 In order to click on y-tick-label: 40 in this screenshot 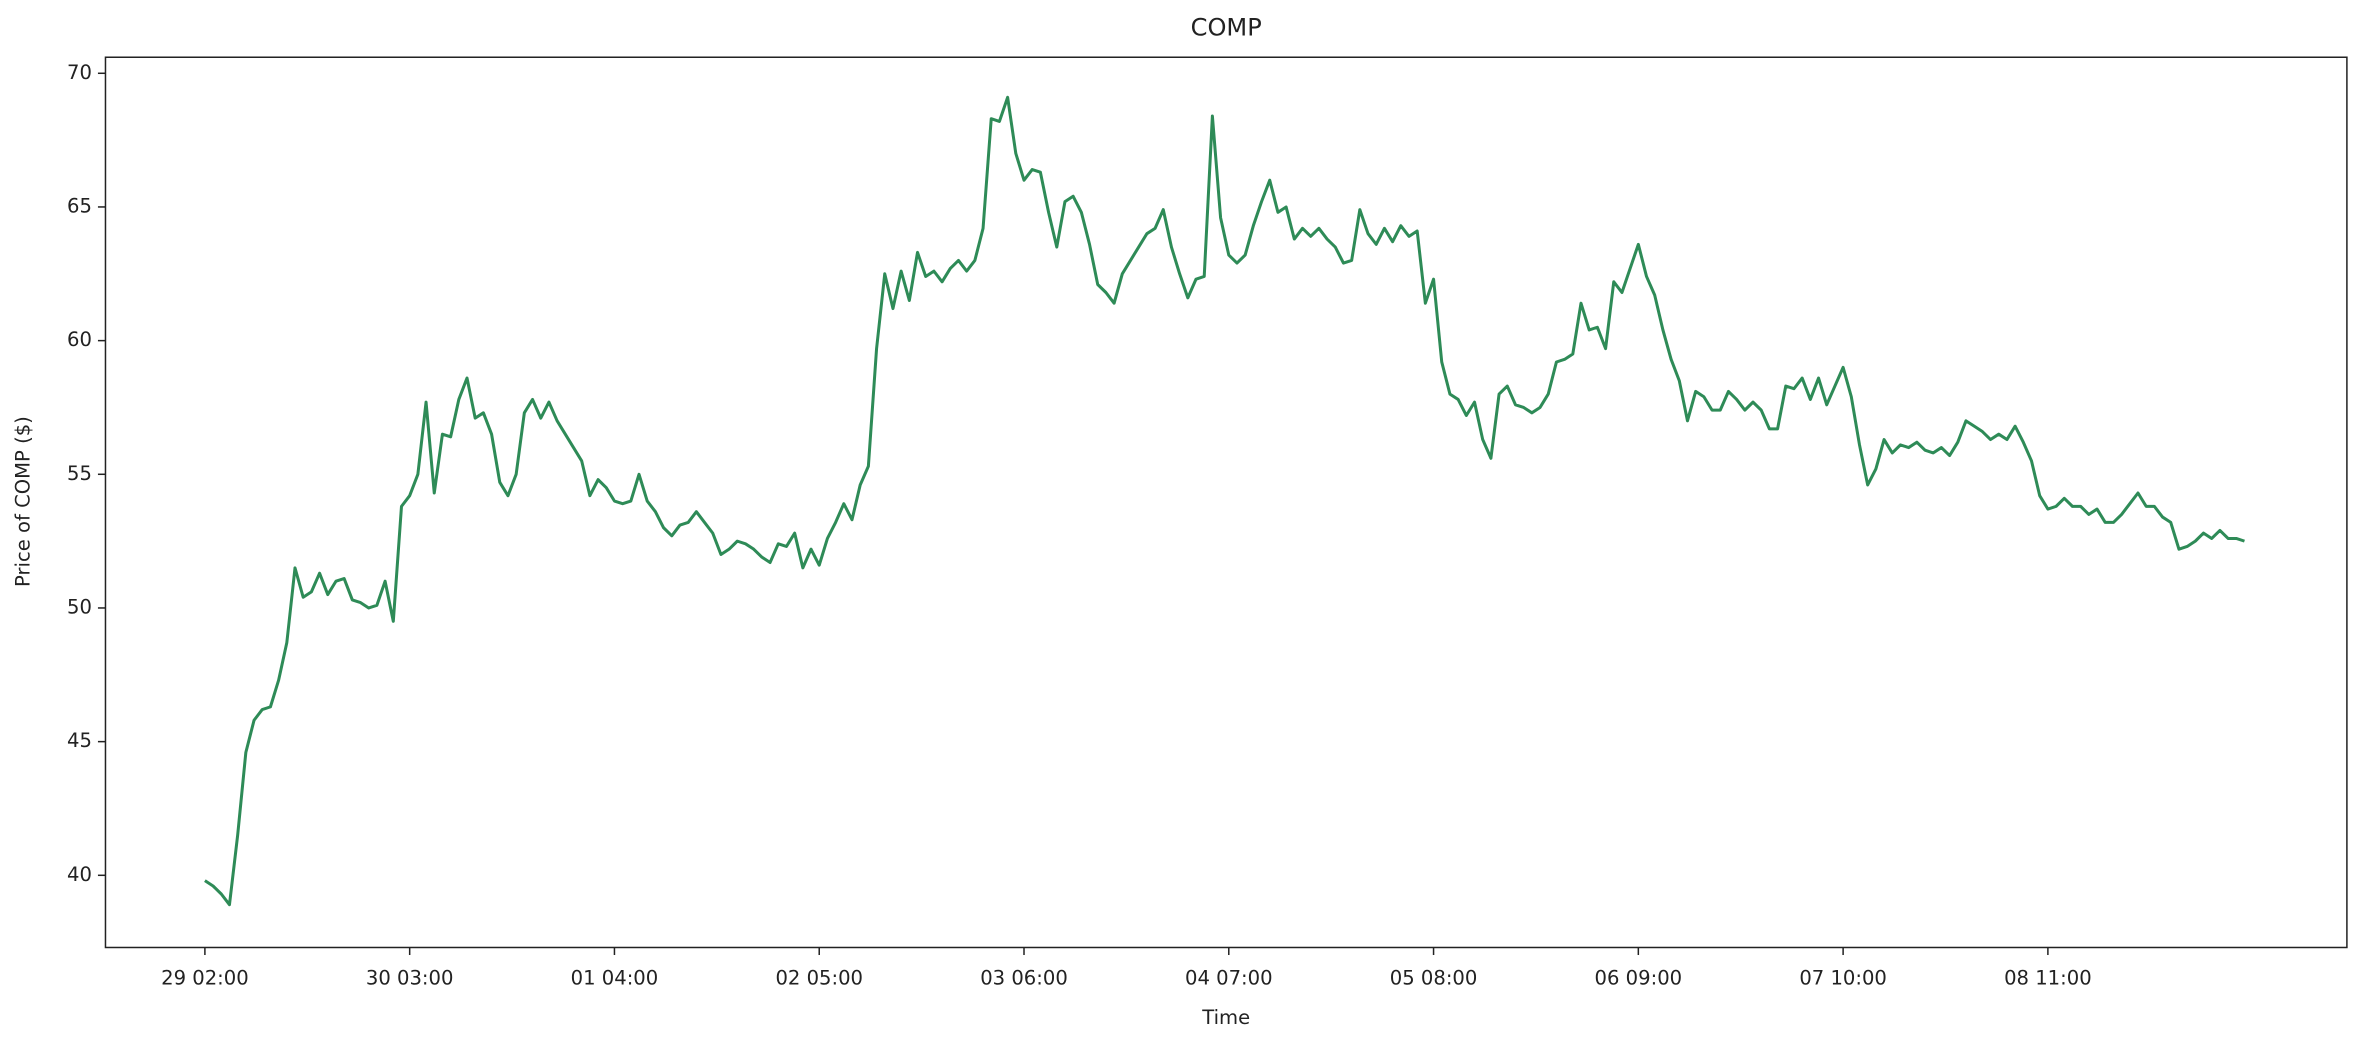, I will do `click(79, 874)`.